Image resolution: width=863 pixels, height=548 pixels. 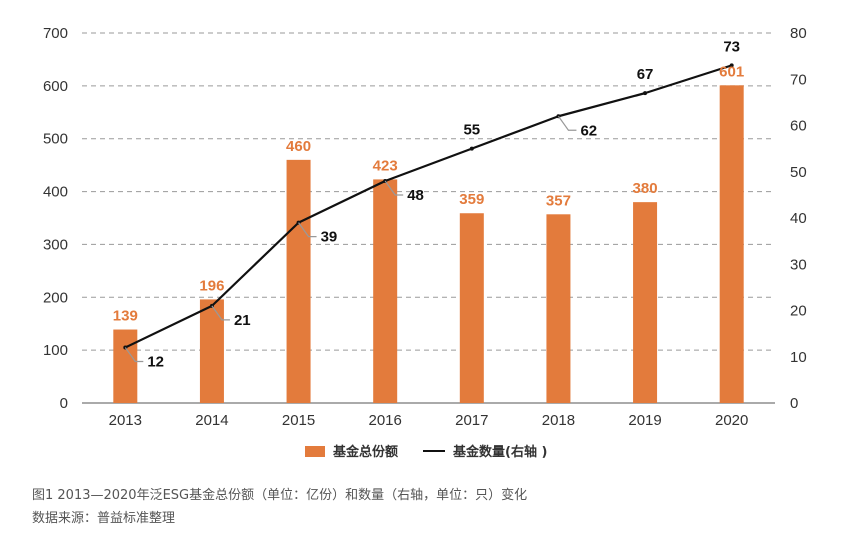 What do you see at coordinates (385, 165) in the screenshot?
I see `bar-value-label: 423` at bounding box center [385, 165].